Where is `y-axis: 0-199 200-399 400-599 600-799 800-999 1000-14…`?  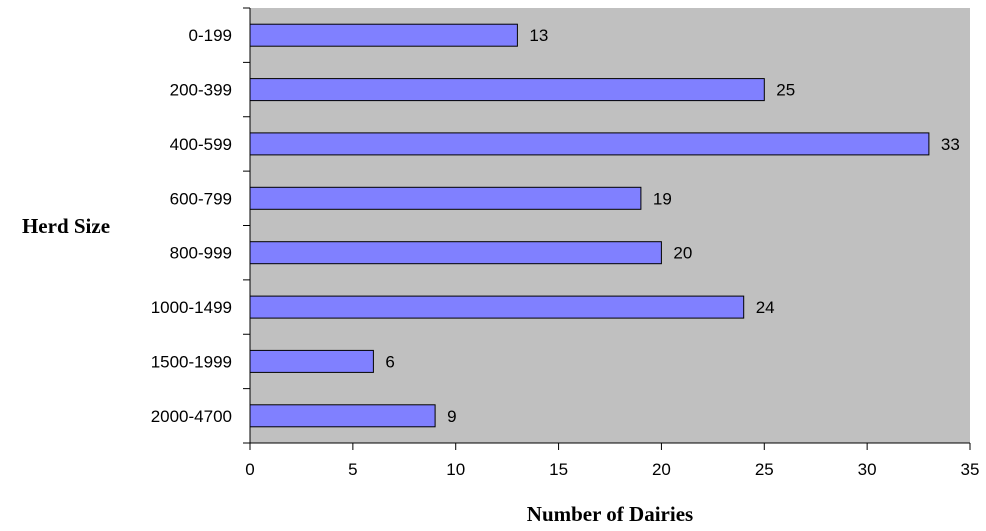
y-axis: 0-199 200-399 400-599 600-799 800-999 1000-14… is located at coordinates (201, 225).